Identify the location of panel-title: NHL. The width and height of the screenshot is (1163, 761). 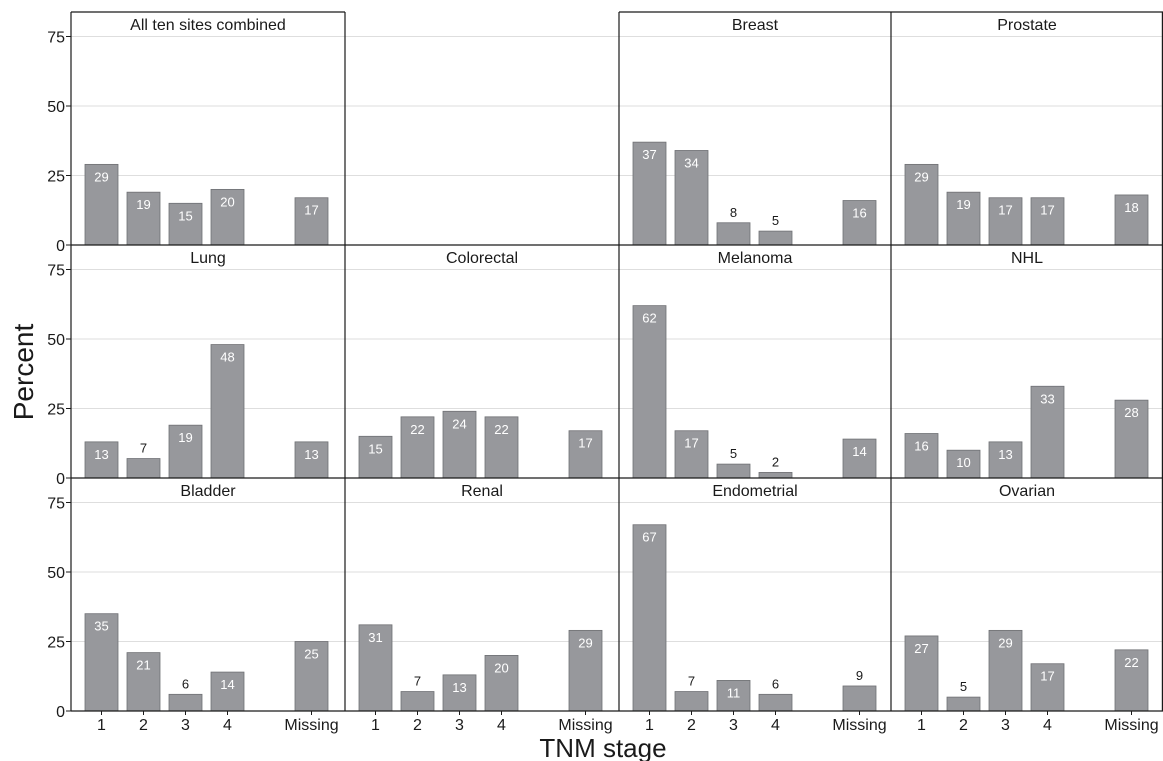
(1027, 258).